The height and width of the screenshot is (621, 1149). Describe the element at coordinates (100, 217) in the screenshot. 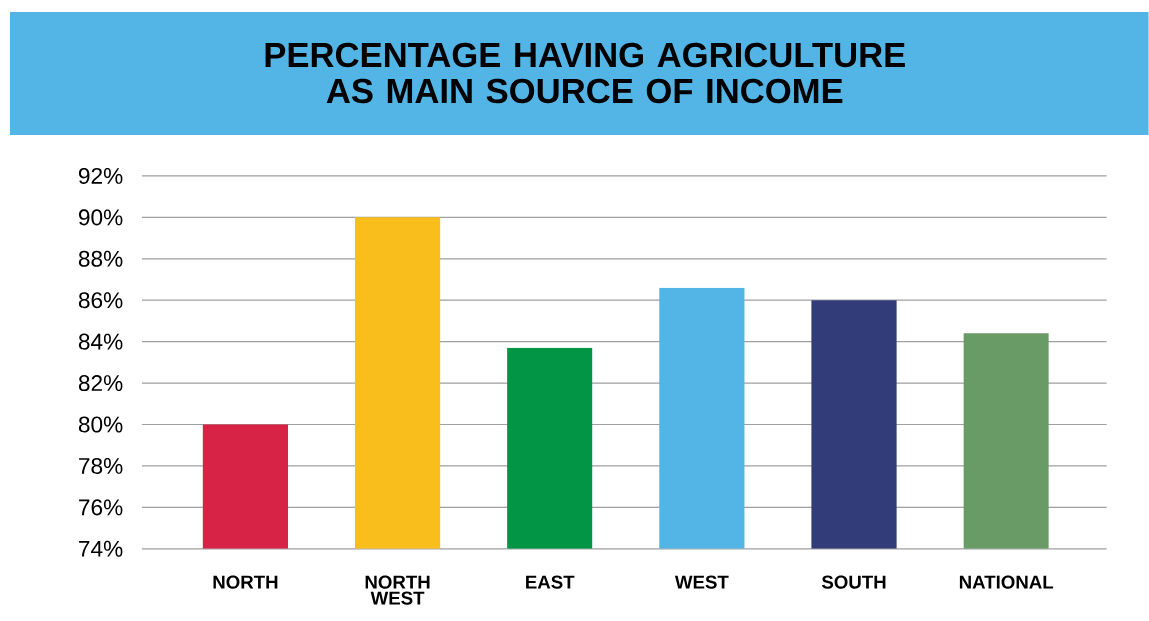

I see `y-tick-label: 90%` at that location.